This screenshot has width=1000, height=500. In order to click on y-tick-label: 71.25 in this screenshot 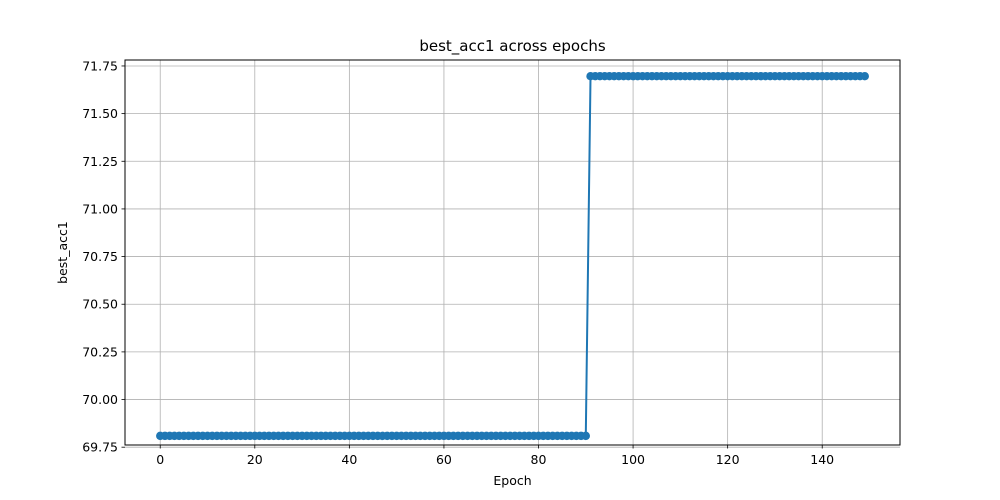, I will do `click(100, 161)`.